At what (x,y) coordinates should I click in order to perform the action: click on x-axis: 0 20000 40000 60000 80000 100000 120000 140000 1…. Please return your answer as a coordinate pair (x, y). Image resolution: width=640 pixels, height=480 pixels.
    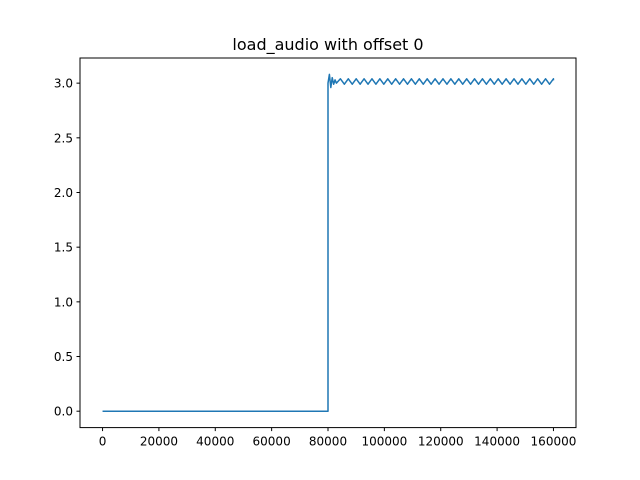
    Looking at the image, I should click on (338, 438).